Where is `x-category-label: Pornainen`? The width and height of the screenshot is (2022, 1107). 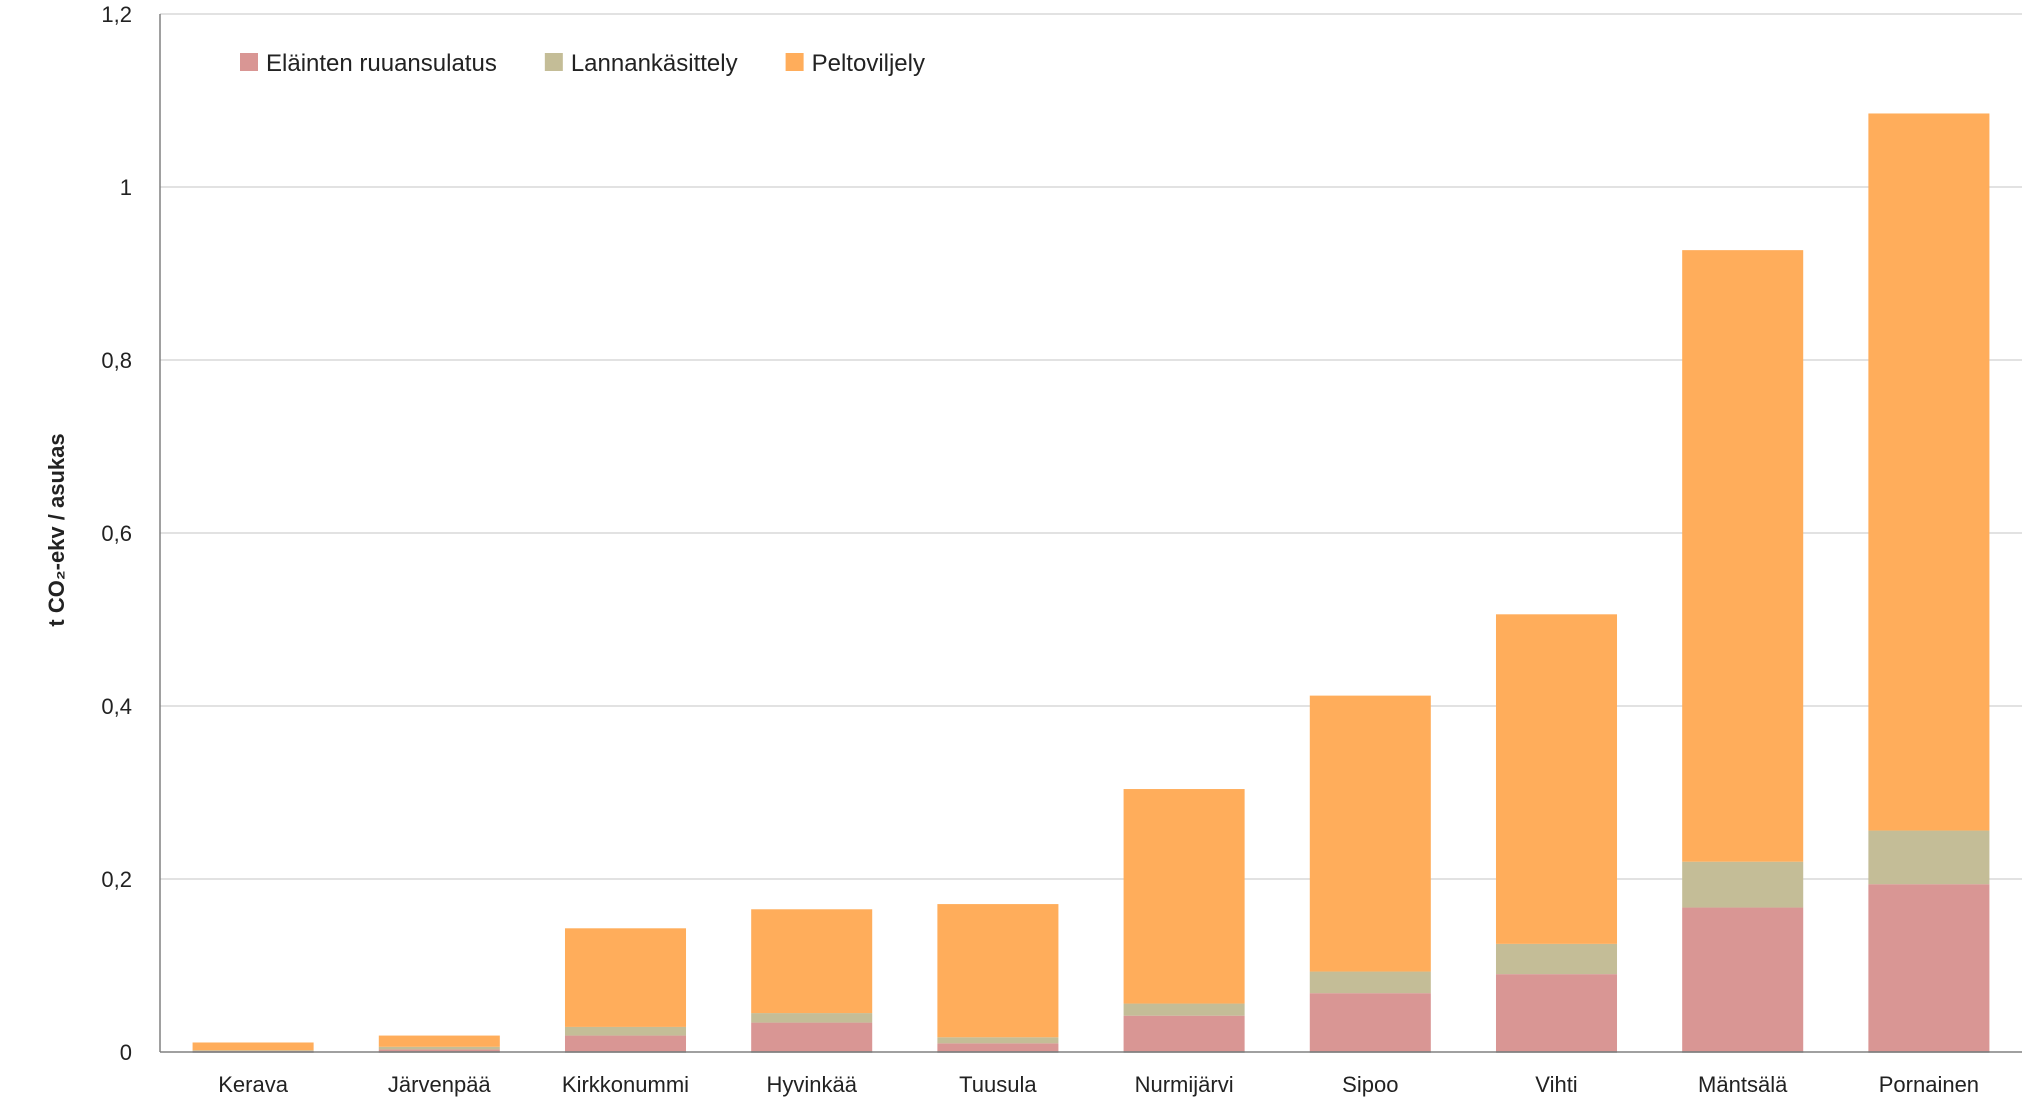 x-category-label: Pornainen is located at coordinates (1929, 1084).